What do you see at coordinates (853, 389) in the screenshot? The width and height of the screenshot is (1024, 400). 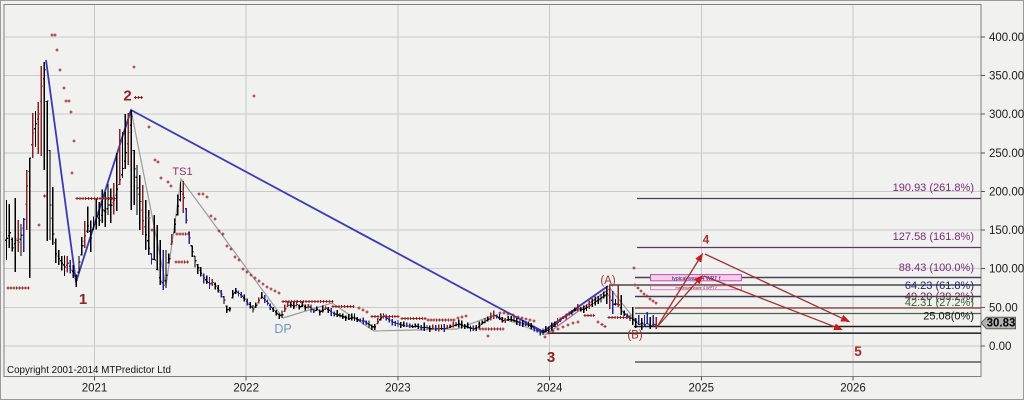 I see `svg-text: 2026` at bounding box center [853, 389].